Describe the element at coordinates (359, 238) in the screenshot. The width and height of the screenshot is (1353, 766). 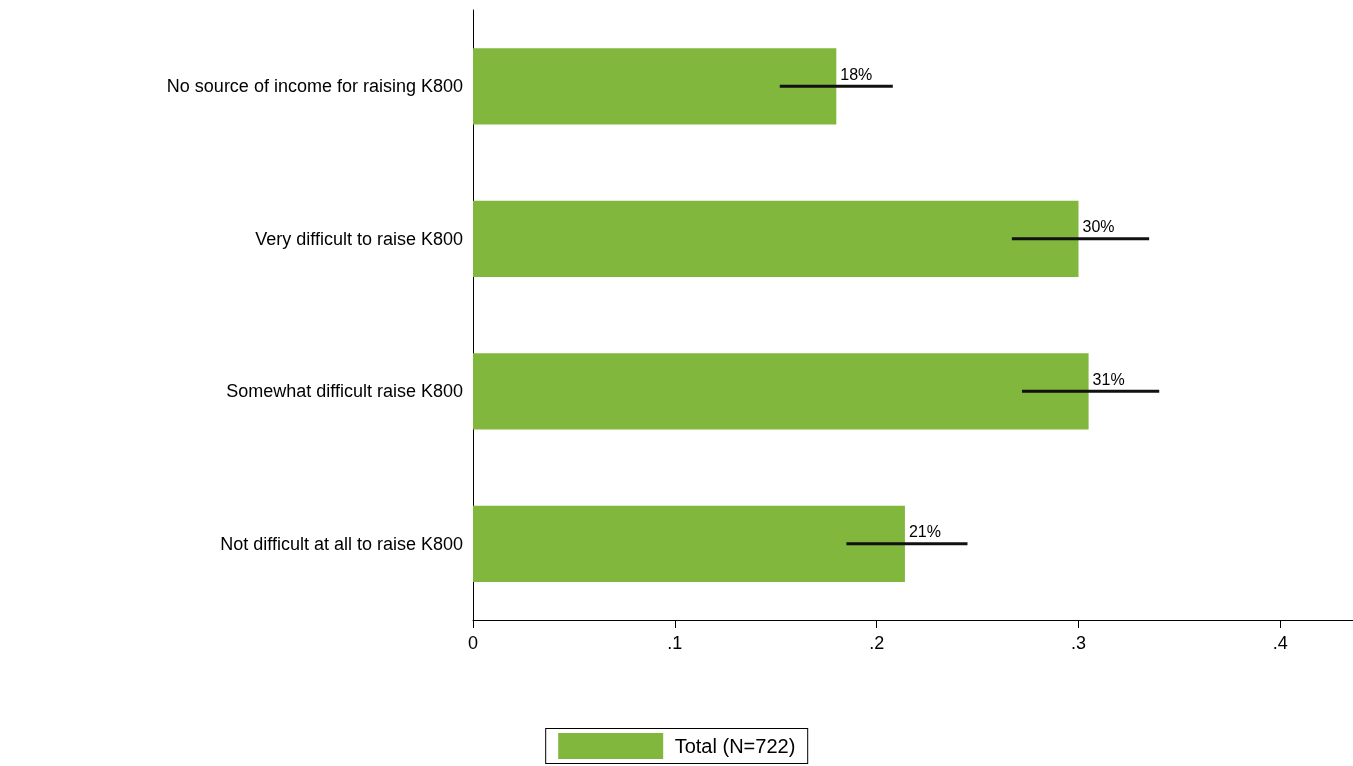
I see `y-tick-label: Very difficult to raise K800` at that location.